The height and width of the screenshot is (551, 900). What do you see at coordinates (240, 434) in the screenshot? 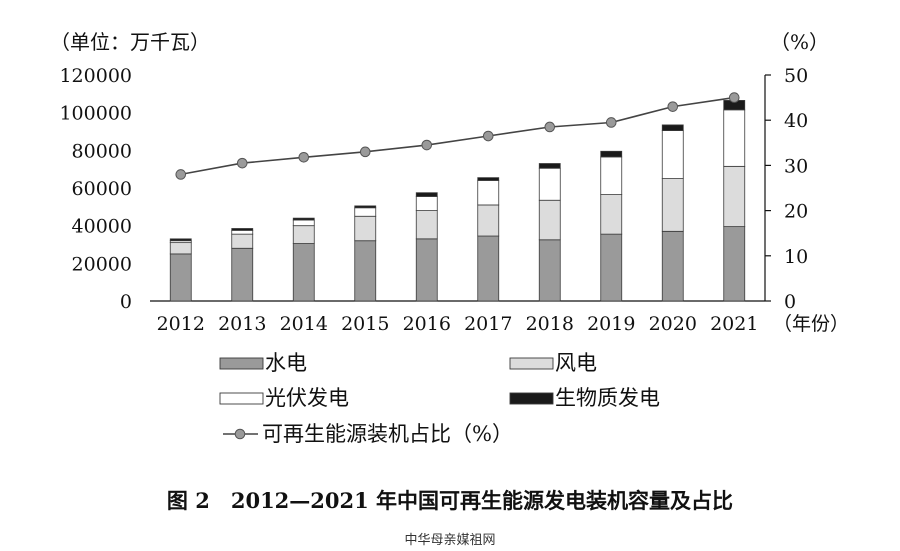
I see `legend-line-marker` at bounding box center [240, 434].